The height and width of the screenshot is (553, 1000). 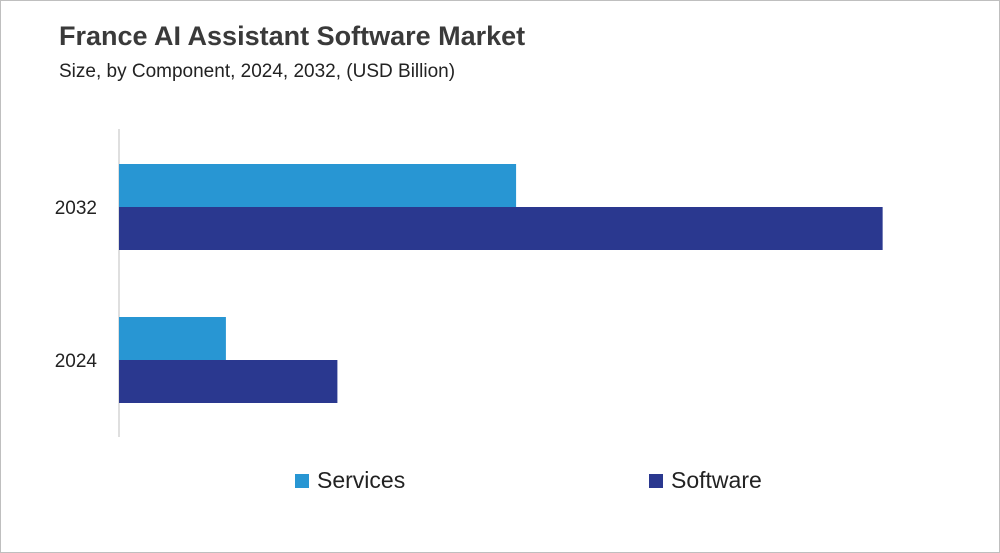 What do you see at coordinates (228, 381) in the screenshot?
I see `bar-software-2024` at bounding box center [228, 381].